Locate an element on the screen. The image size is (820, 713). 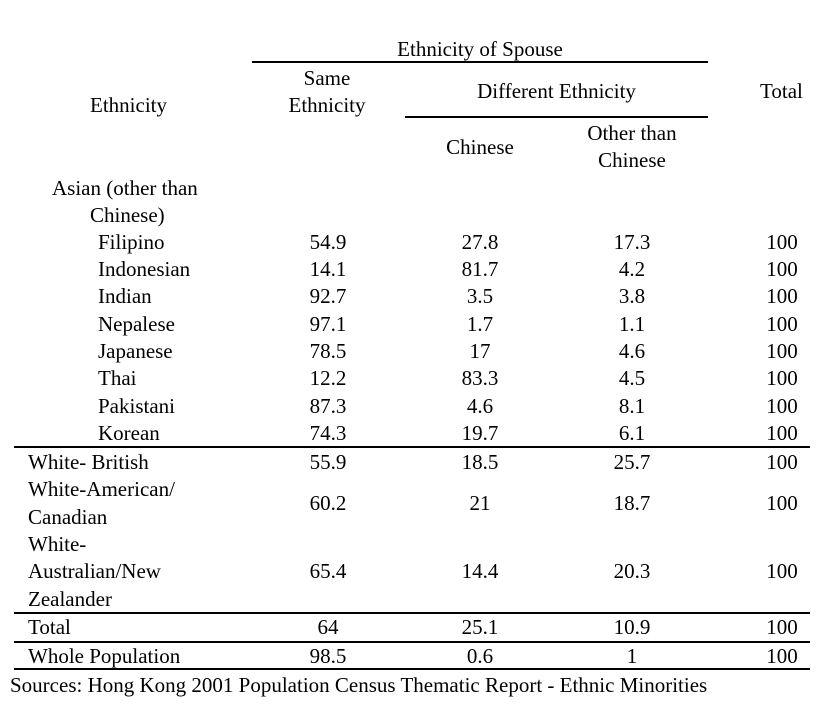
header-ethnicity: Ethnicity is located at coordinates (128, 105).